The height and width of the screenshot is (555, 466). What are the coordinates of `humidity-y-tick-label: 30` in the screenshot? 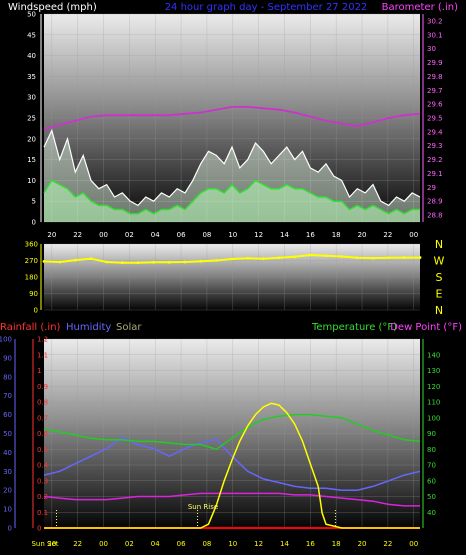 It's located at (7, 472).